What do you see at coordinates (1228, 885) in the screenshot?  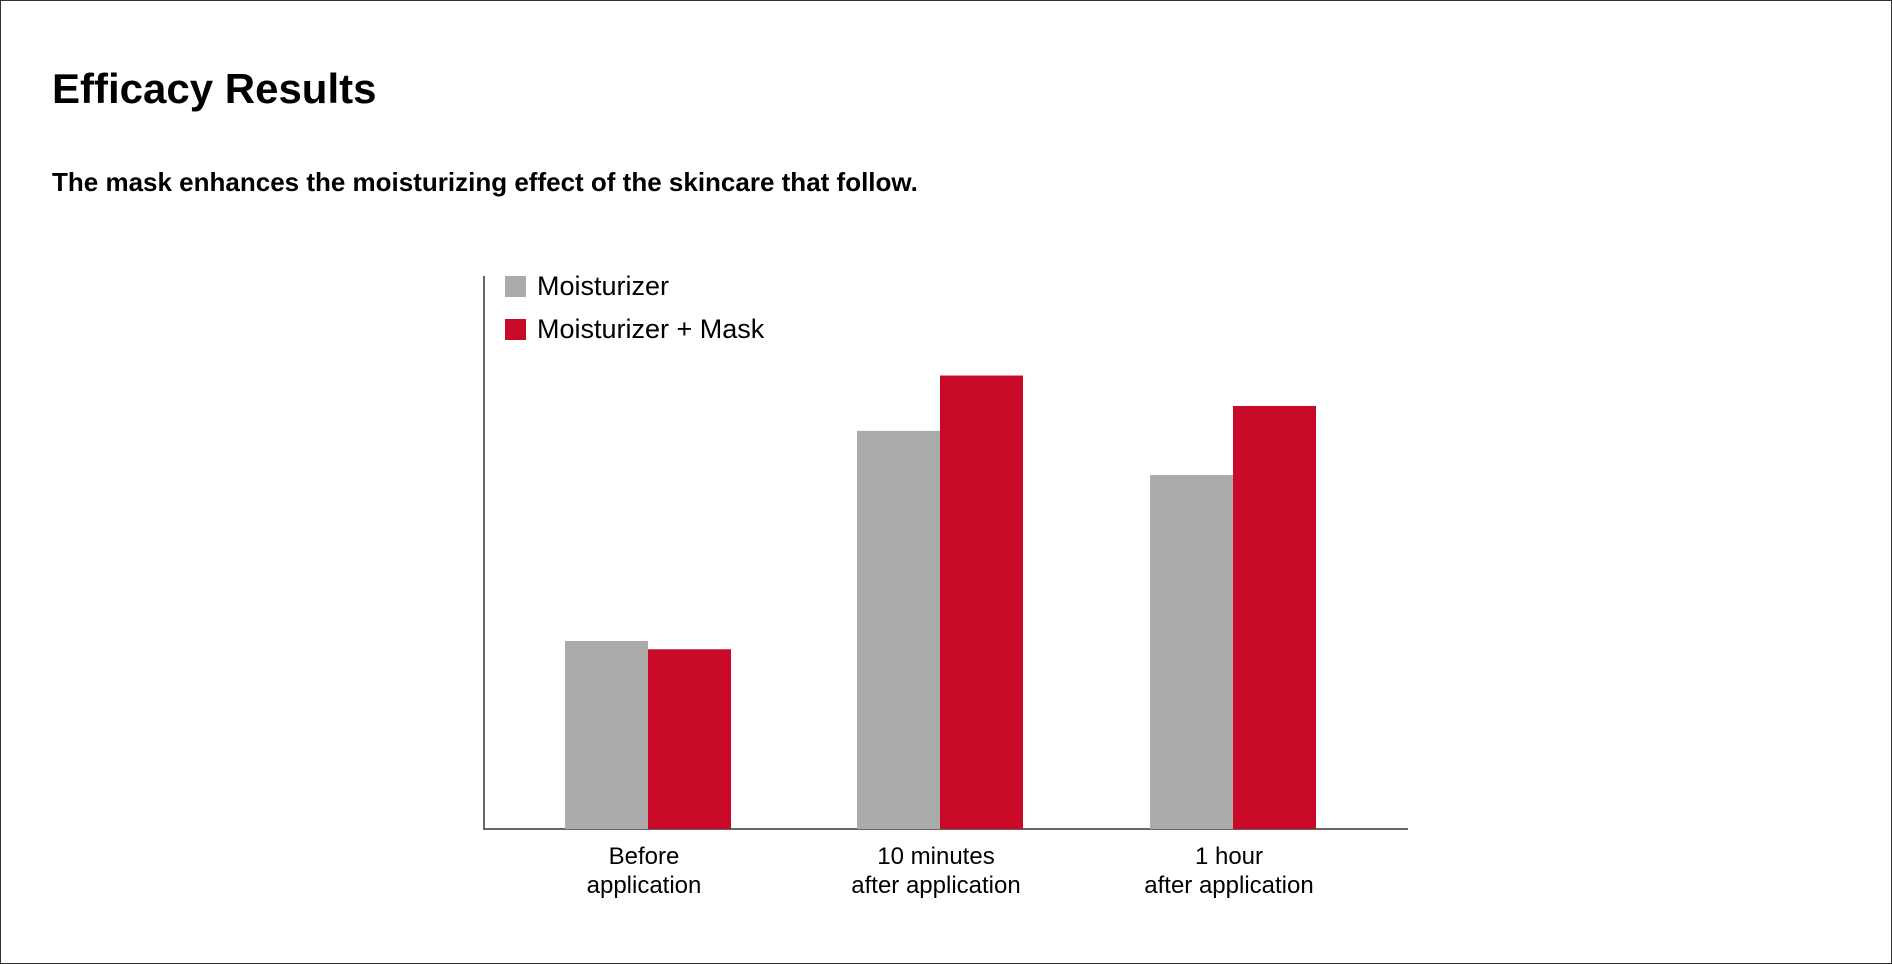 I see `x-tick-label-2-line-1: after application` at bounding box center [1228, 885].